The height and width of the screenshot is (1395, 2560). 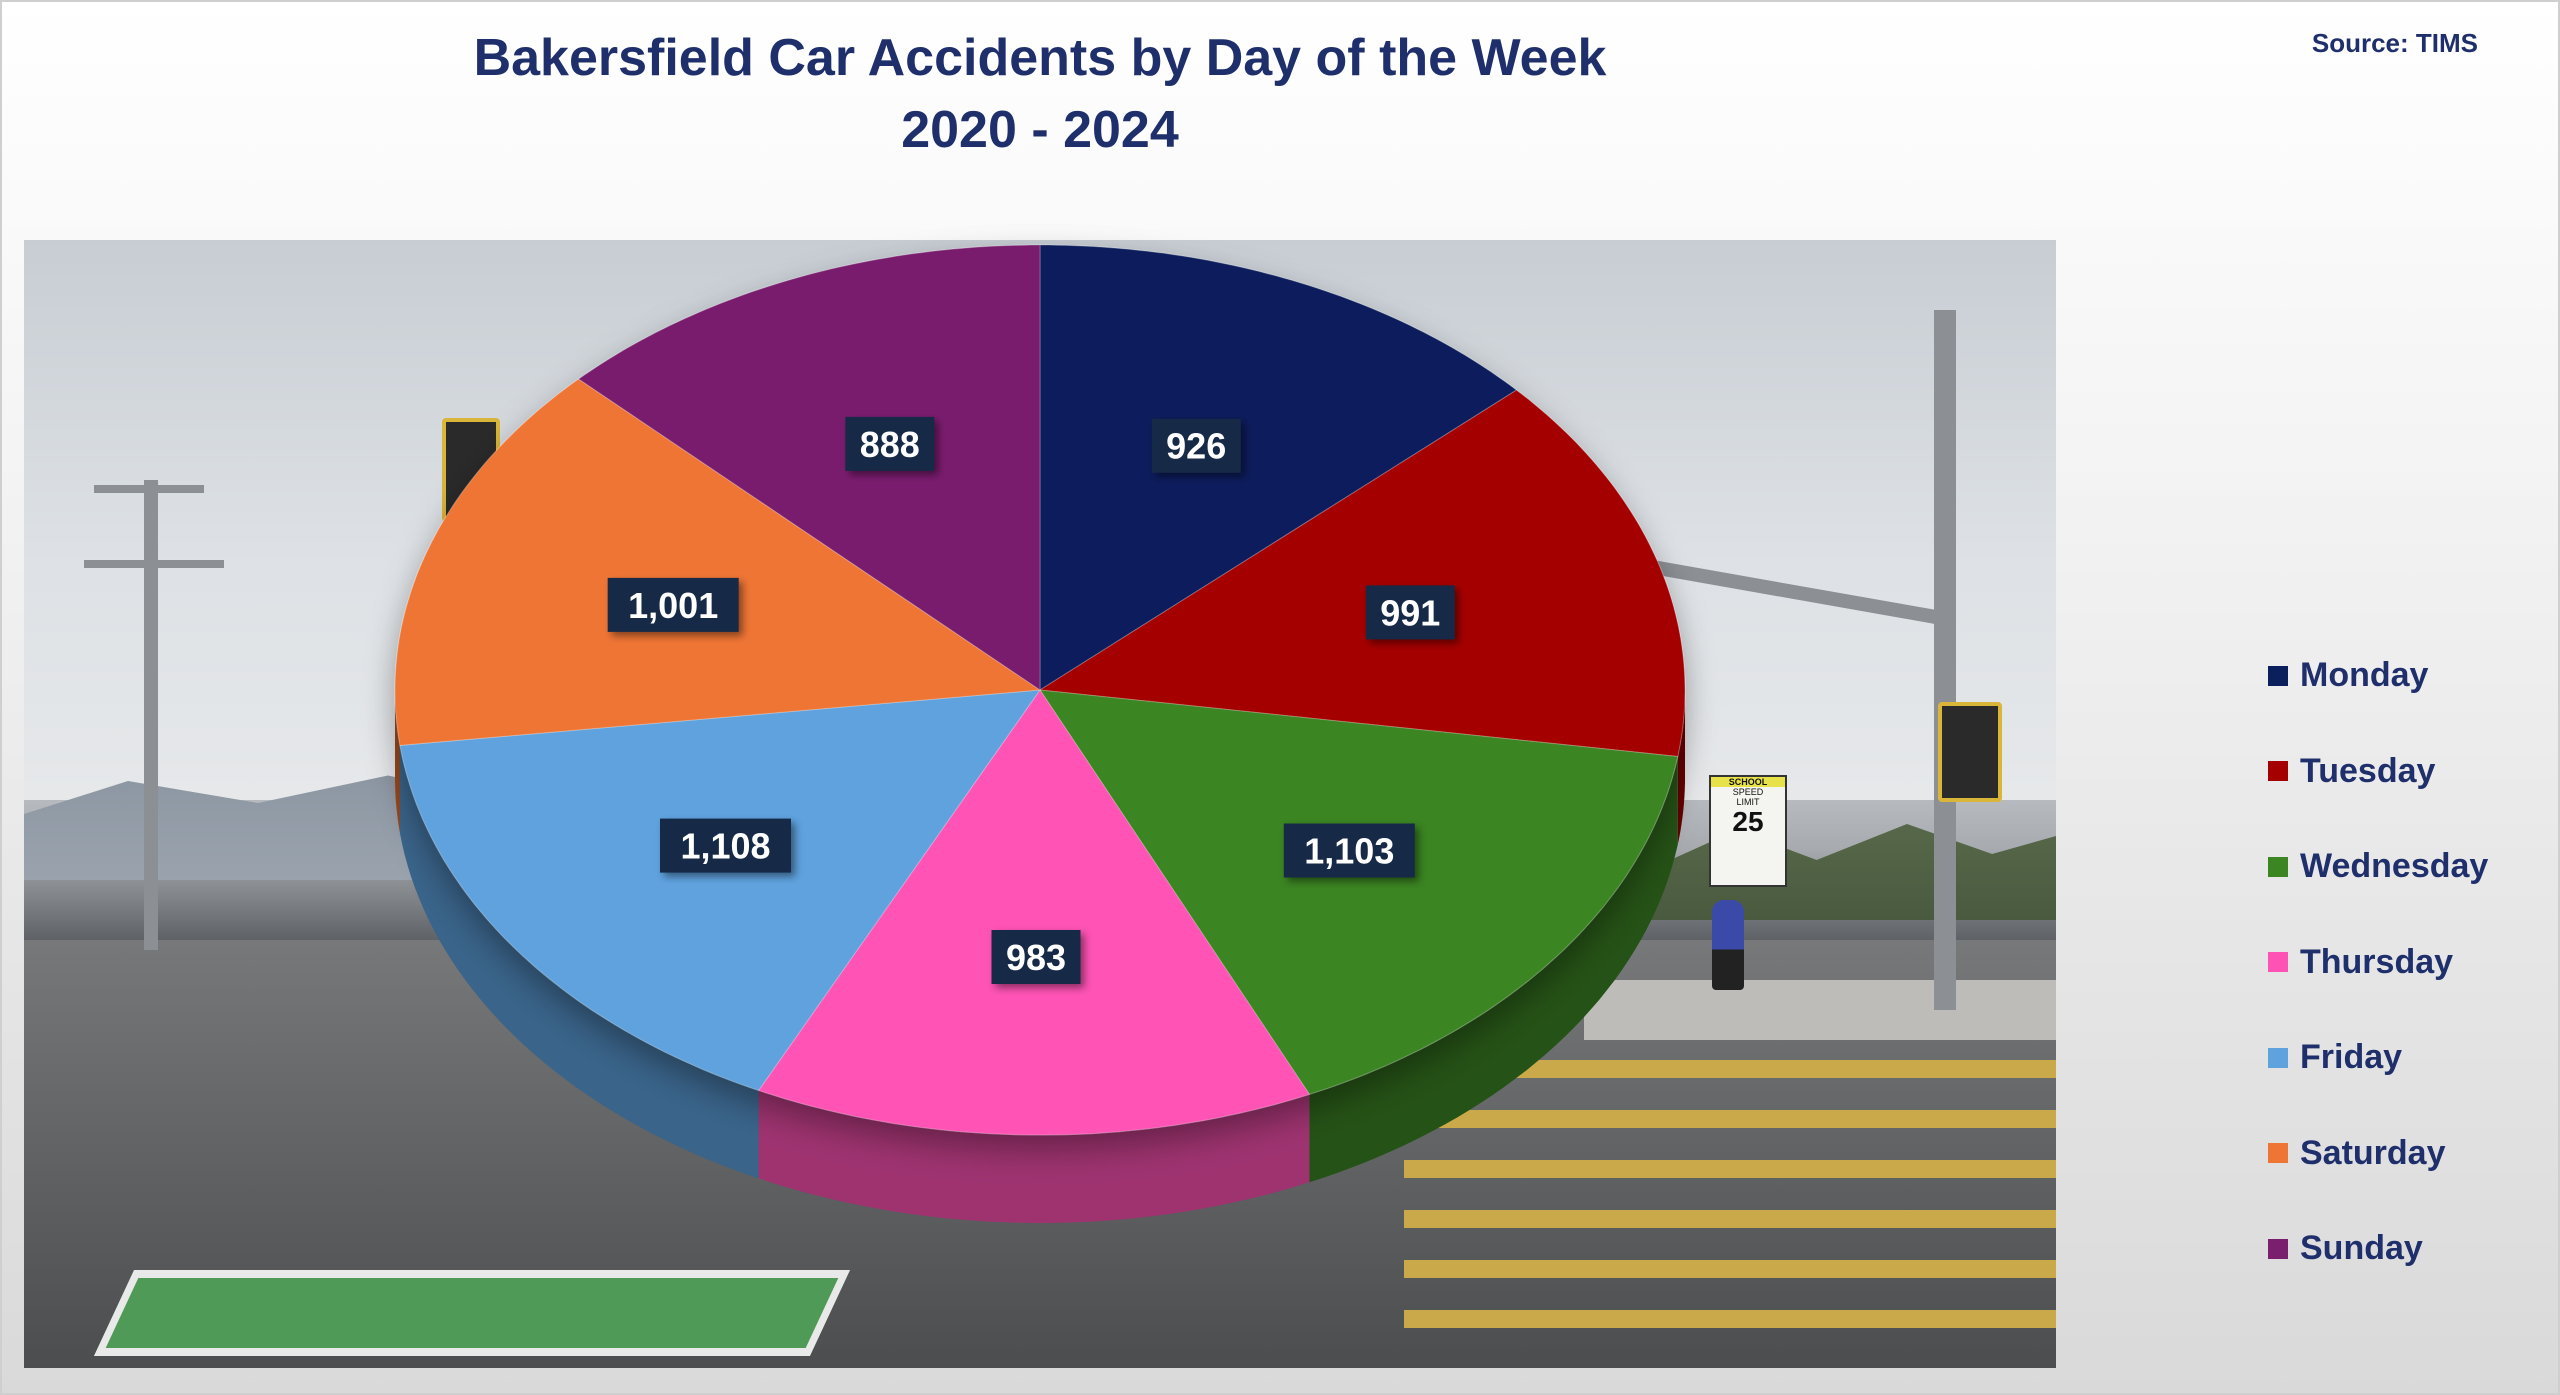 I want to click on data-label-saturday: 1,001, so click(x=673, y=604).